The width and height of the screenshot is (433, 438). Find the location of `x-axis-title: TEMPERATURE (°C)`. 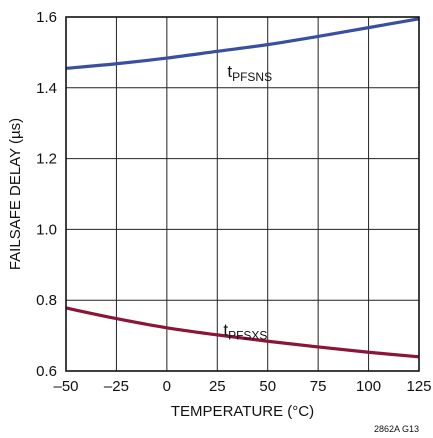

x-axis-title: TEMPERATURE (°C) is located at coordinates (242, 411).